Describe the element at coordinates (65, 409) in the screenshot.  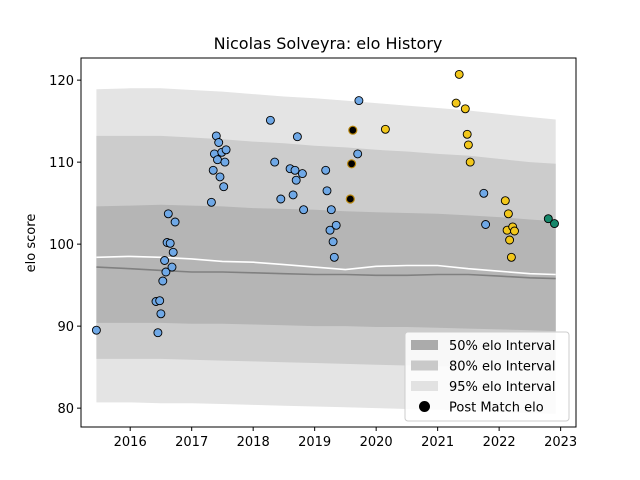
I see `y-tick-label: 80` at that location.